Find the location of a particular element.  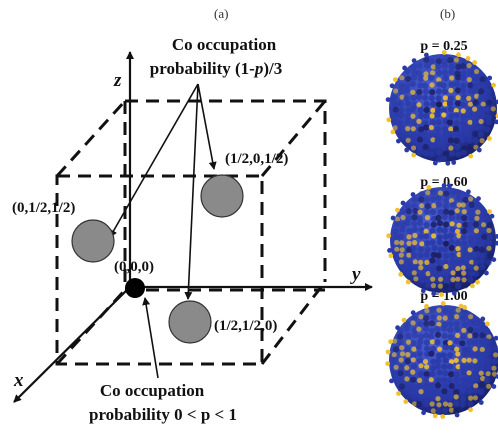

arrow-to-site-half-0-half is located at coordinates (206, 126).